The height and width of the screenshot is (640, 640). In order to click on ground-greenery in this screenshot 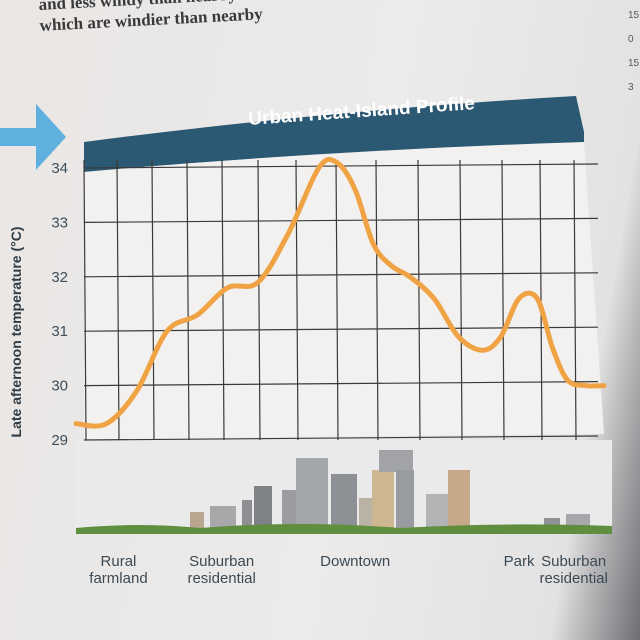, I will do `click(344, 529)`.